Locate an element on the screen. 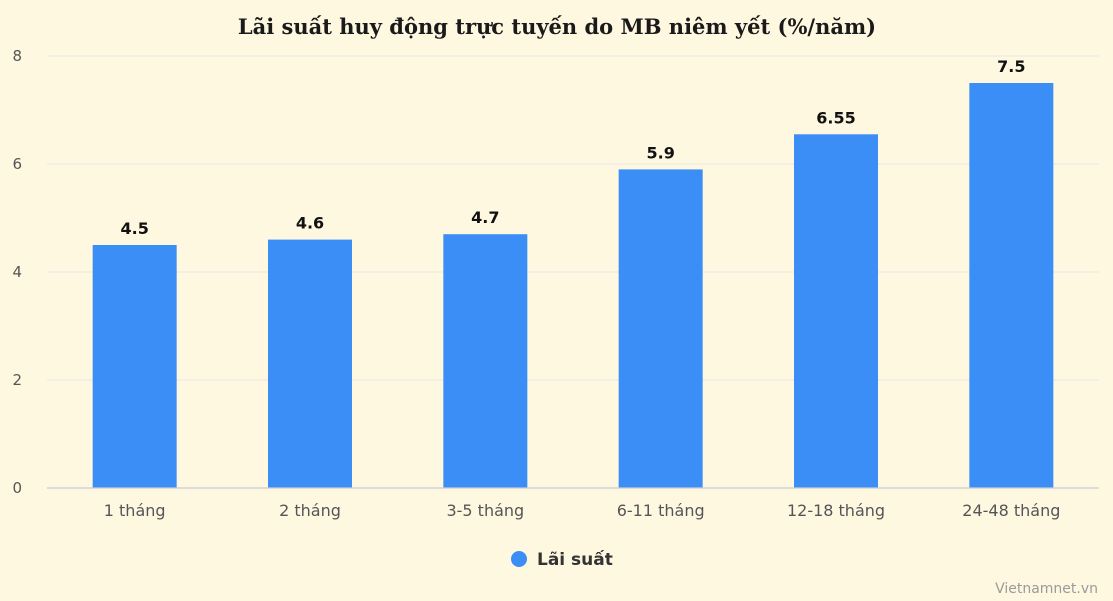 The height and width of the screenshot is (601, 1113). x-tick-label: 12-18 tháng is located at coordinates (836, 510).